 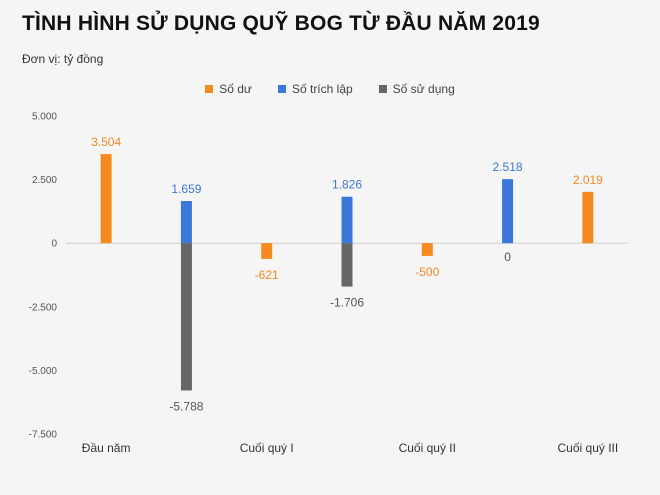 What do you see at coordinates (427, 272) in the screenshot?
I see `data-label: -500` at bounding box center [427, 272].